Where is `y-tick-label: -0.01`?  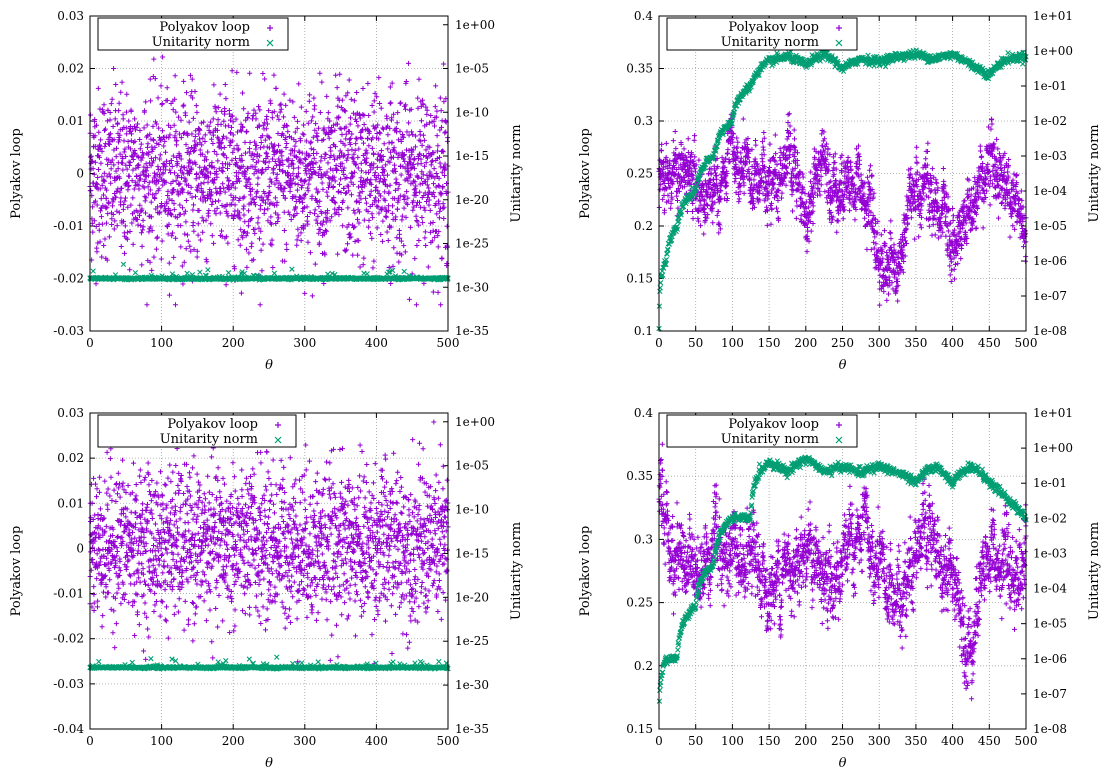
y-tick-label: -0.01 is located at coordinates (68, 226).